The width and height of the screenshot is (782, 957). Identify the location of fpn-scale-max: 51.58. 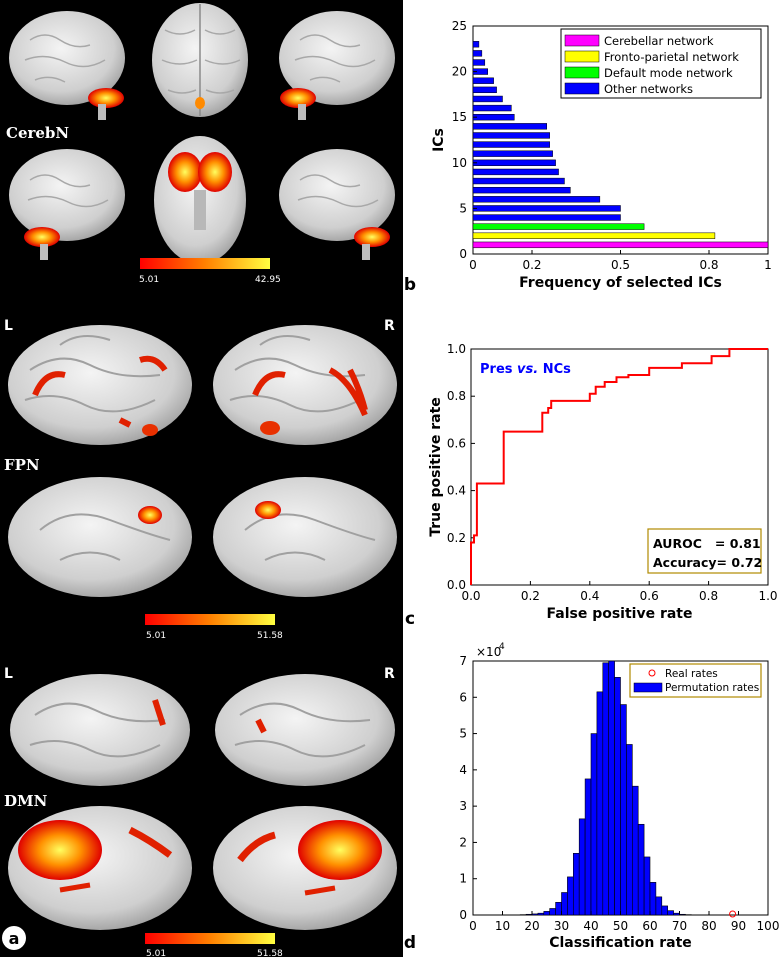
(270, 636).